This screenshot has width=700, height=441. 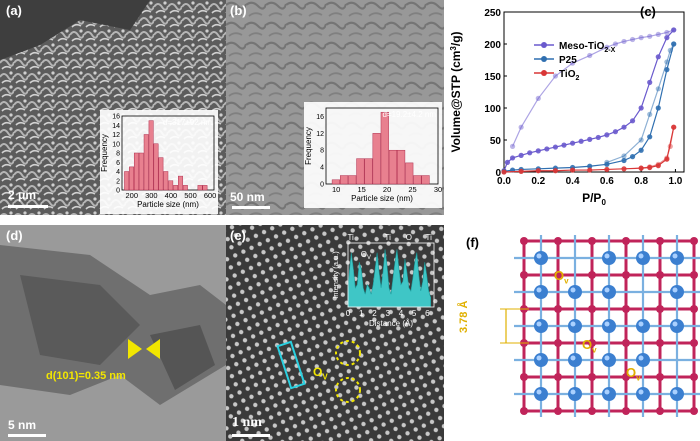 What do you see at coordinates (118, 163) in the screenshot?
I see `hist-a-ytick: 6` at bounding box center [118, 163].